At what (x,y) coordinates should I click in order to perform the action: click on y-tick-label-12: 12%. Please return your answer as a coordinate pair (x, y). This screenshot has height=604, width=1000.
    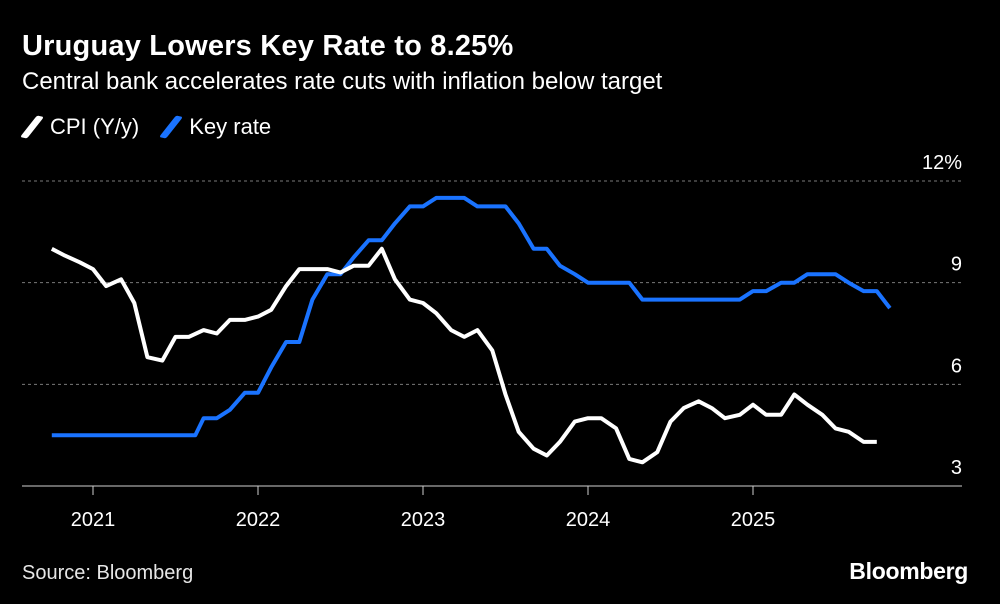
    Looking at the image, I should click on (942, 163).